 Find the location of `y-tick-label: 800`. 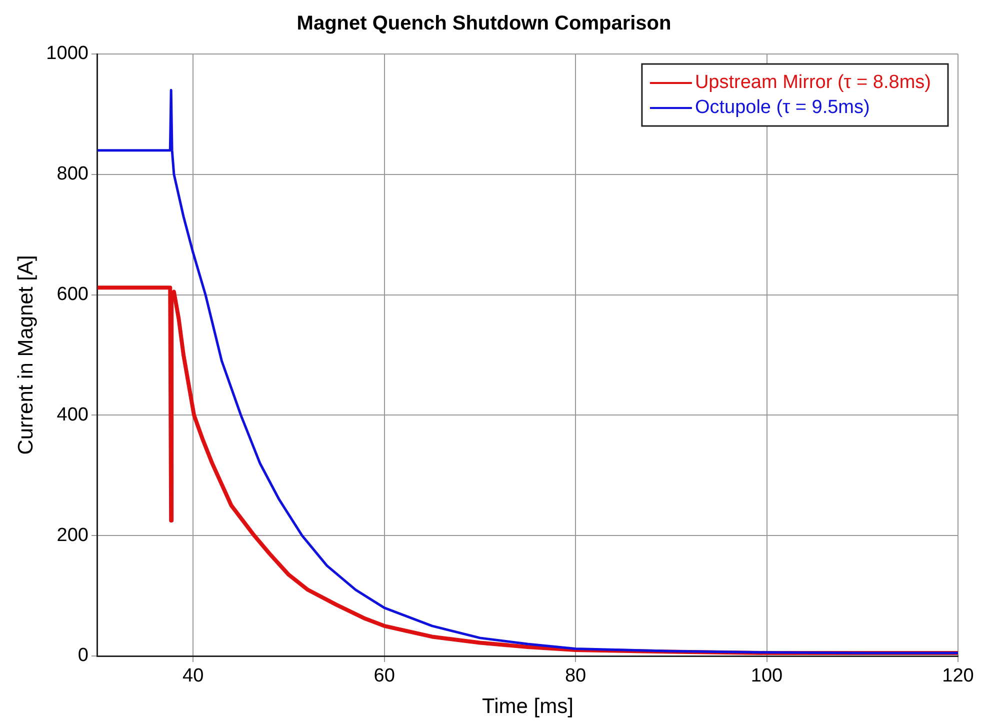

y-tick-label: 800 is located at coordinates (72, 174).